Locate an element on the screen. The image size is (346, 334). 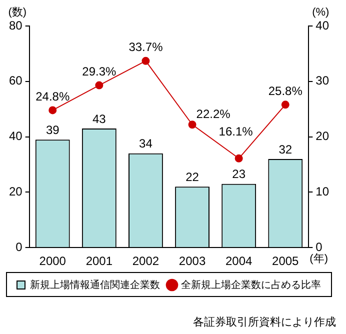
x-tick-label: 2004 is located at coordinates (238, 261).